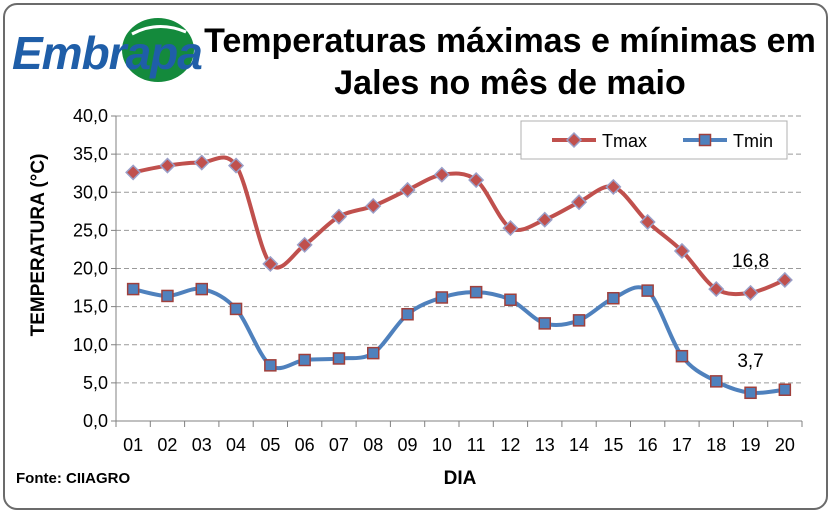 The height and width of the screenshot is (526, 837). I want to click on x-tick-label: 18, so click(716, 445).